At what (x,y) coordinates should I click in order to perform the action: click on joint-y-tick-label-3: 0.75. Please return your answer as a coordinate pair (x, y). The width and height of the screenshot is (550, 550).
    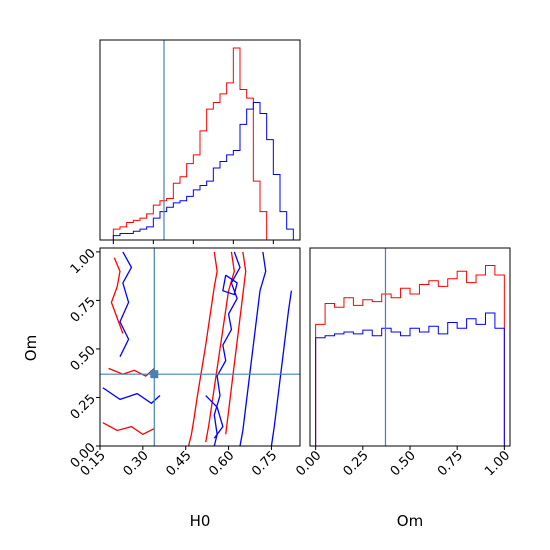
    Looking at the image, I should click on (83, 310).